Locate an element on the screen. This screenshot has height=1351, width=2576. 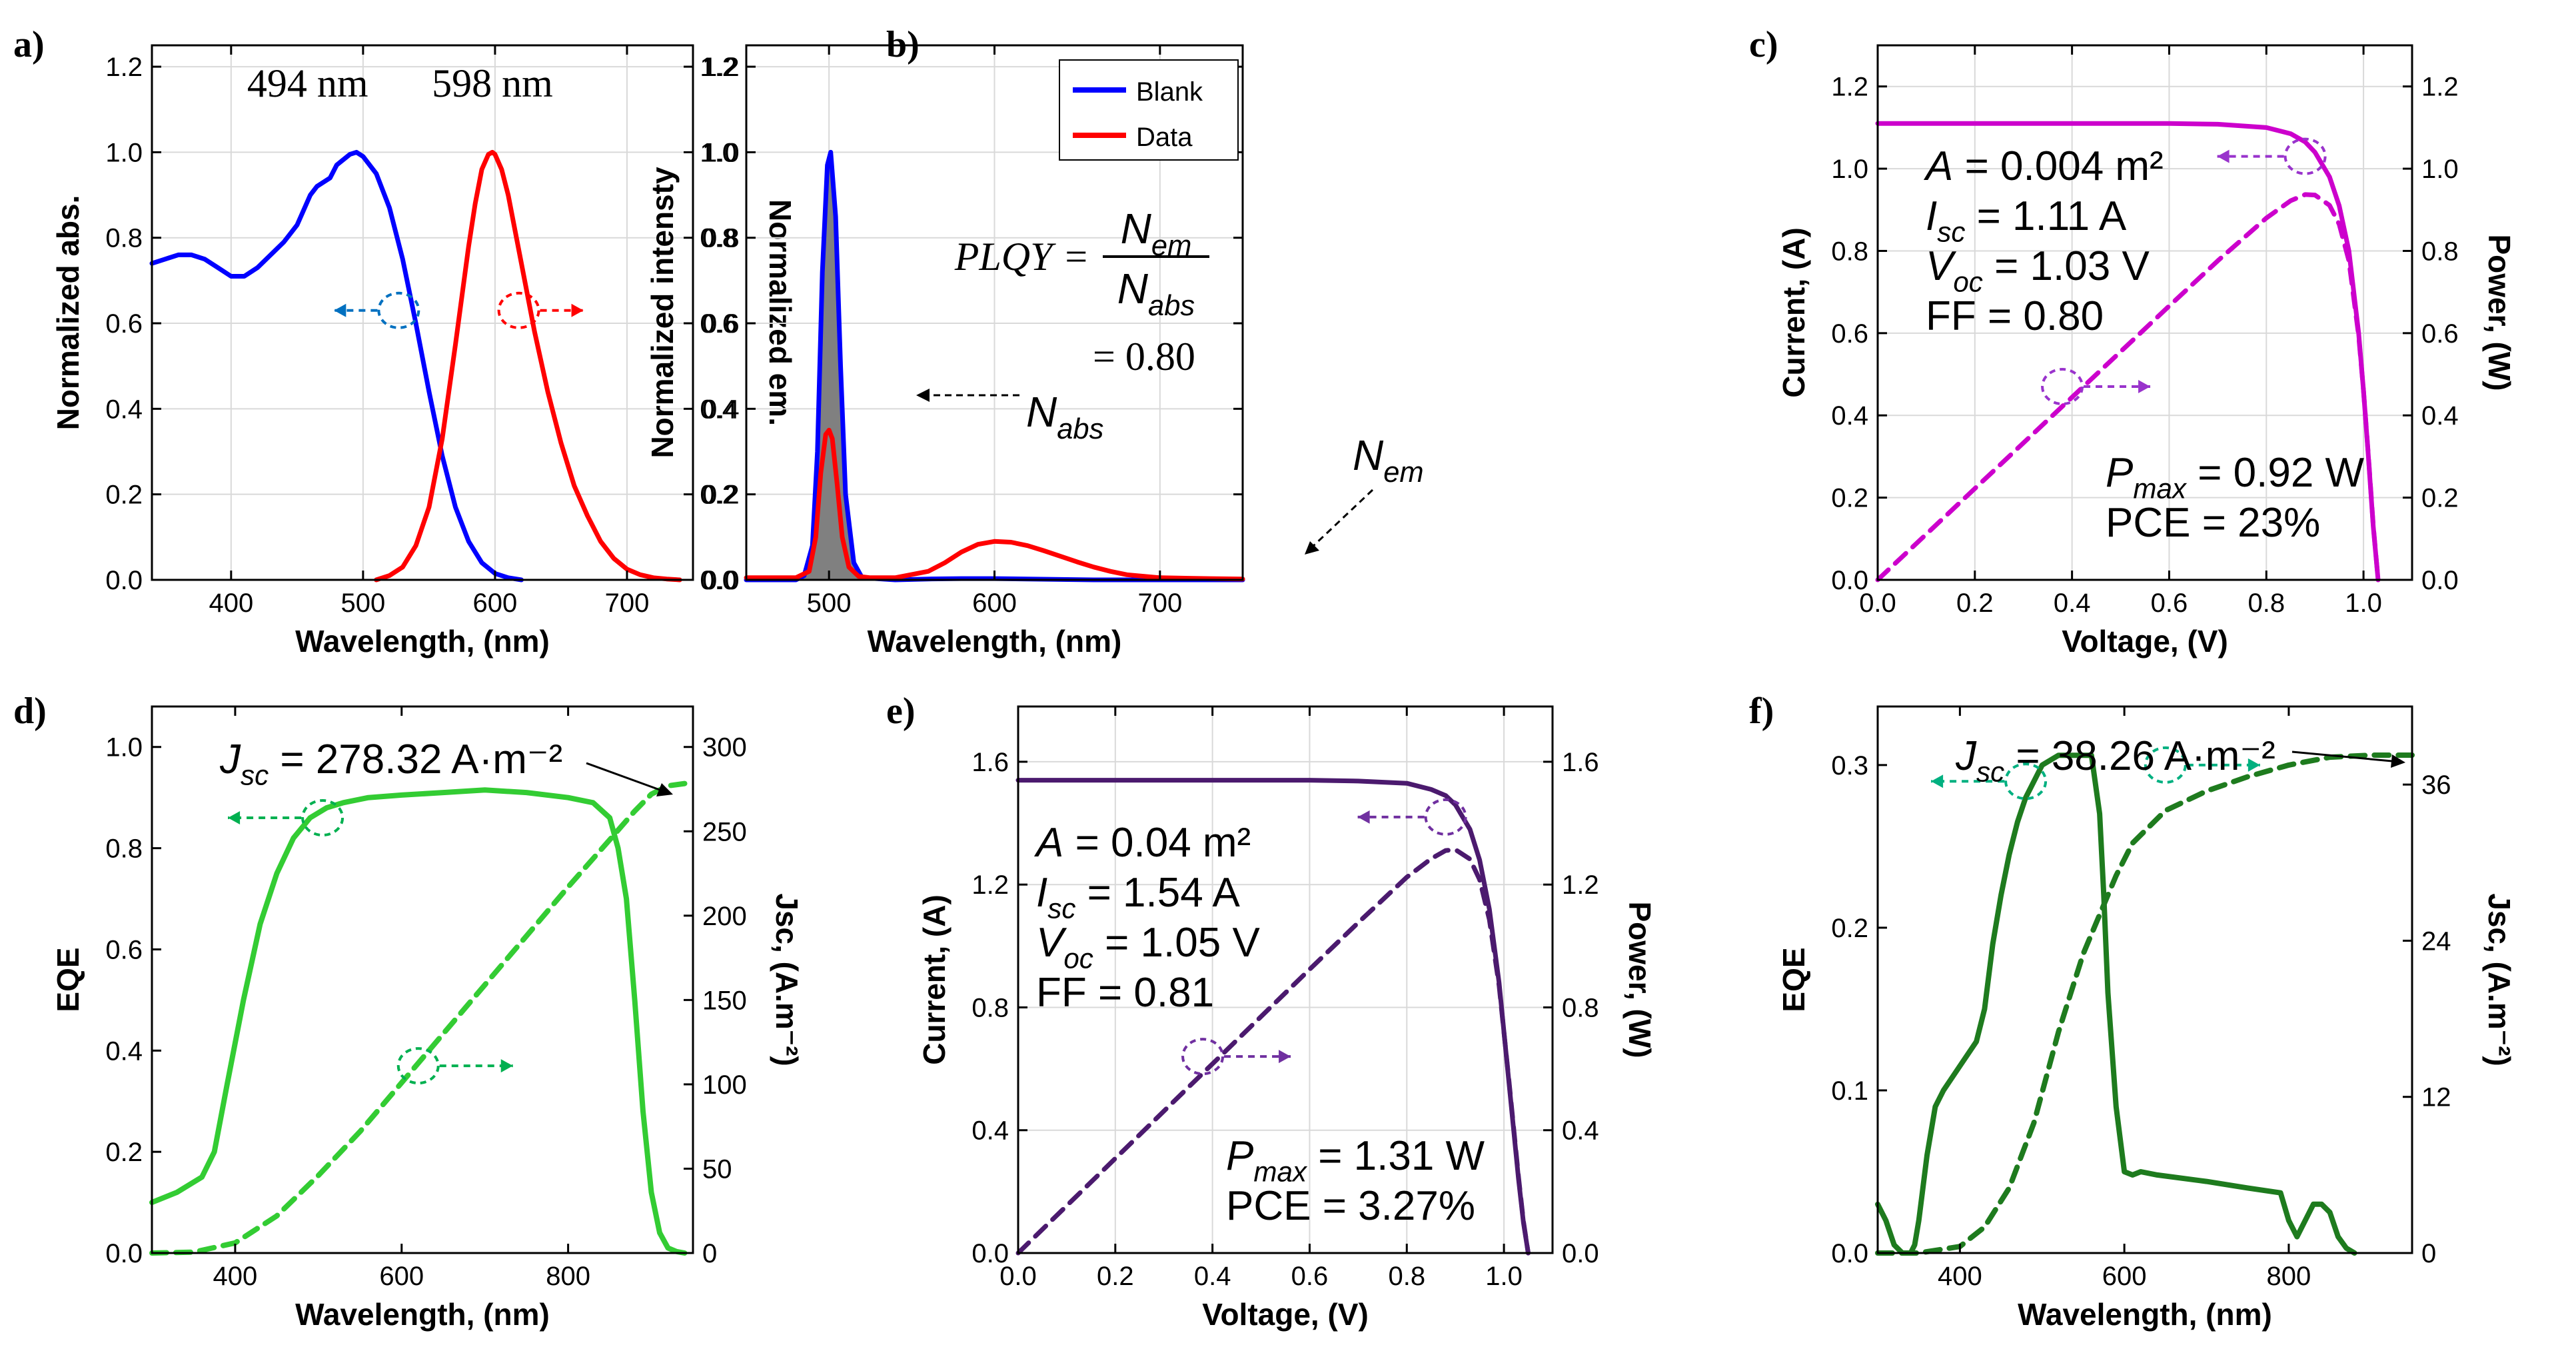
y2-tick-label: 1.6 is located at coordinates (1580, 762).